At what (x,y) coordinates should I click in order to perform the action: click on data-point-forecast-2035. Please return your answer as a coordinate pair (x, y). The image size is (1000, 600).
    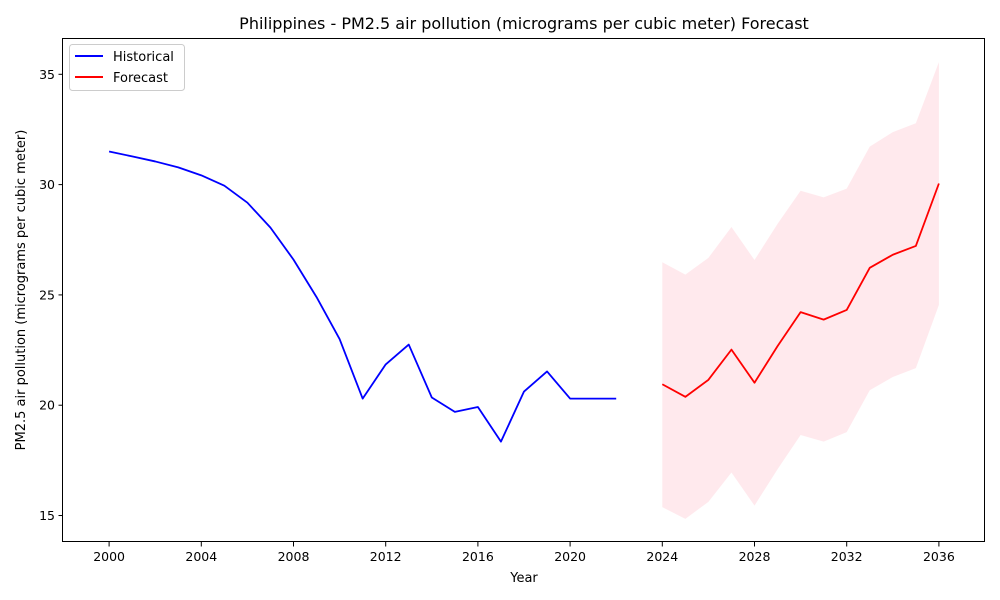
    Looking at the image, I should click on (916, 246).